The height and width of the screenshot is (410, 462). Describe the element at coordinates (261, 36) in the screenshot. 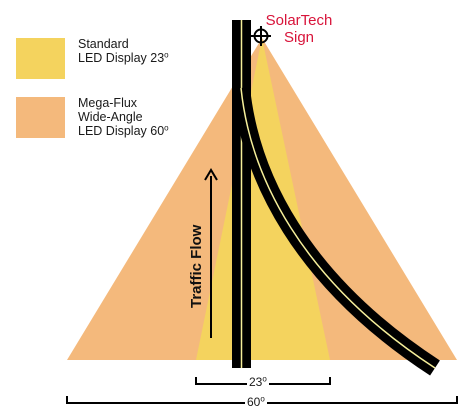

I see `sign-crosshair-icon` at that location.